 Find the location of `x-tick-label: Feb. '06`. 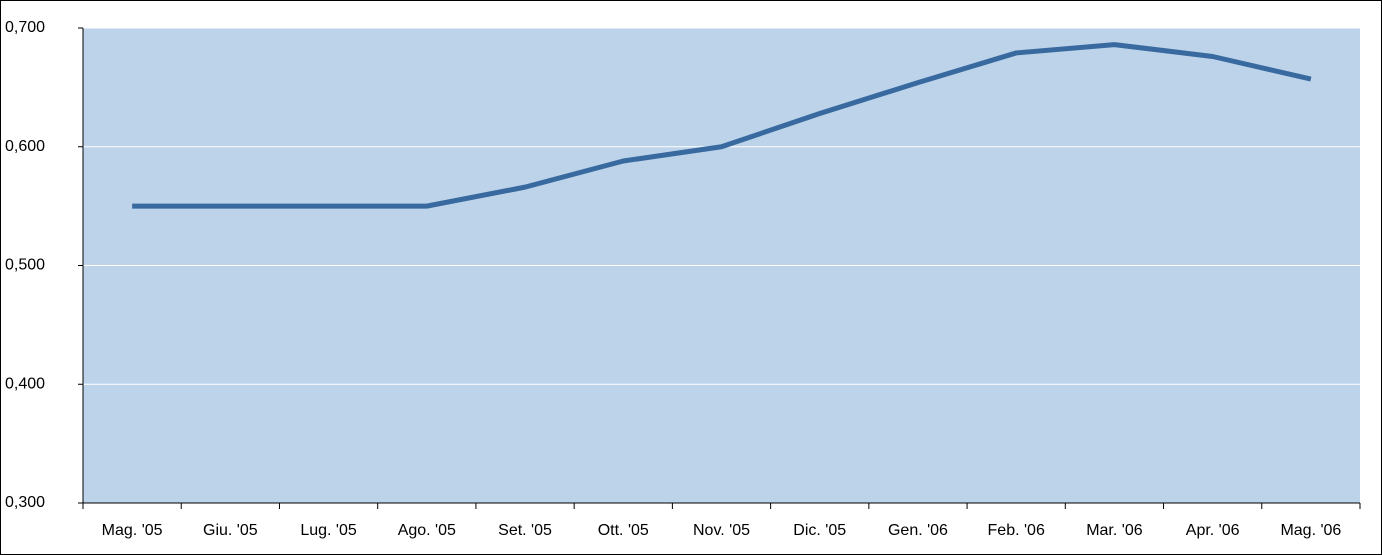

x-tick-label: Feb. '06 is located at coordinates (1016, 530).